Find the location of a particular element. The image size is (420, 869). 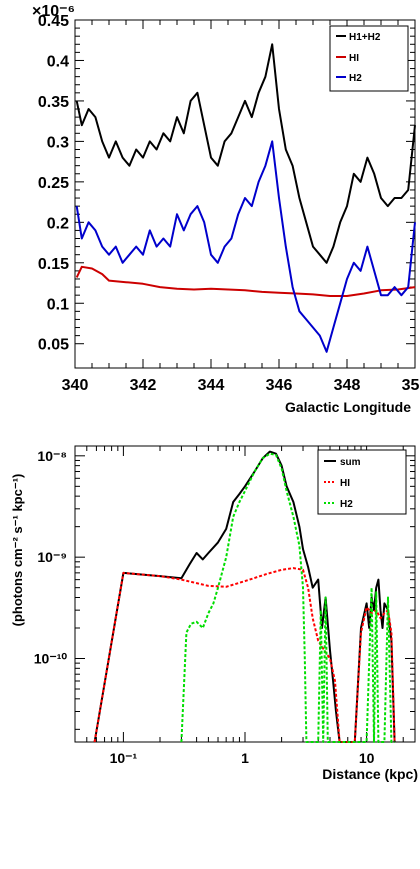

legend-box is located at coordinates (362, 482).